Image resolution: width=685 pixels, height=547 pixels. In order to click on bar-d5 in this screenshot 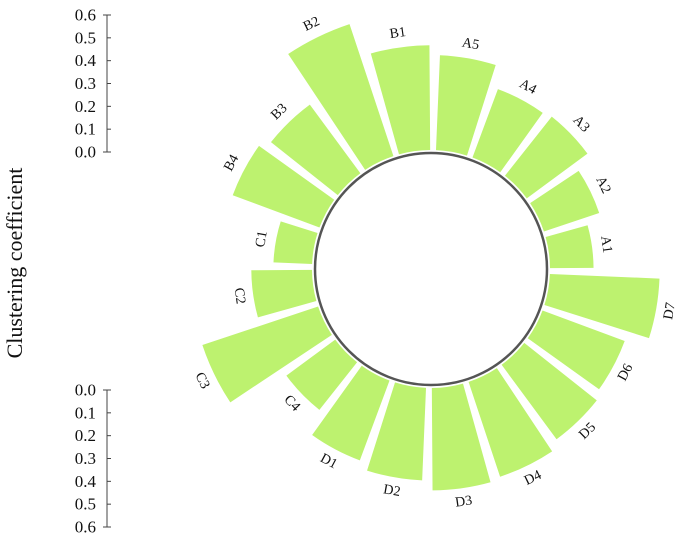, I will do `click(549, 391)`.